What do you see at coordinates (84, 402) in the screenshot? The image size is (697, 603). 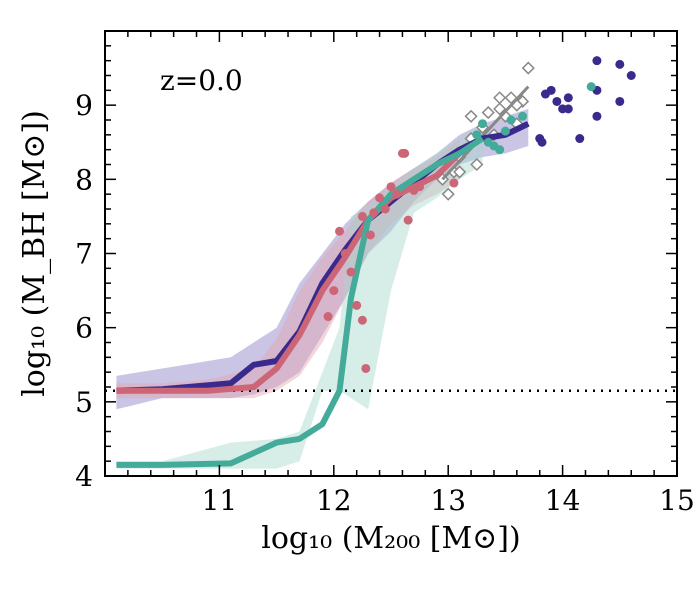 I see `y-tick-label: 5` at bounding box center [84, 402].